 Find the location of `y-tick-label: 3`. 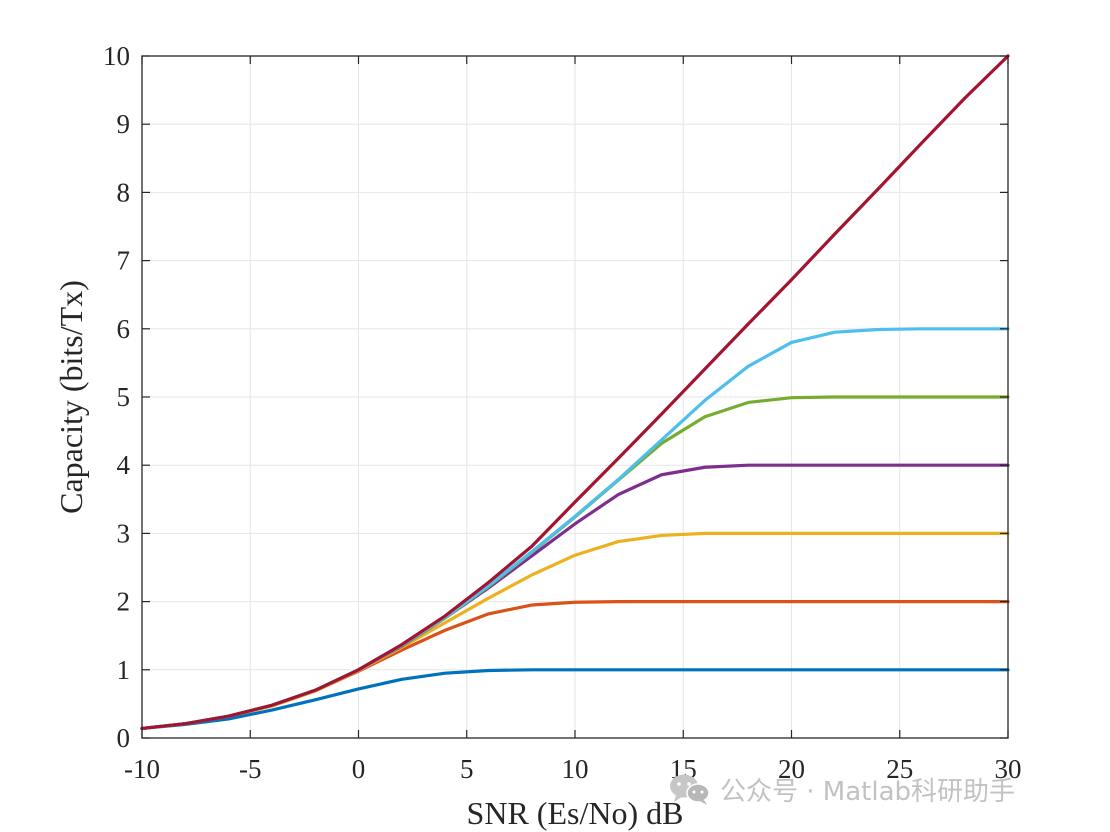

y-tick-label: 3 is located at coordinates (124, 533).